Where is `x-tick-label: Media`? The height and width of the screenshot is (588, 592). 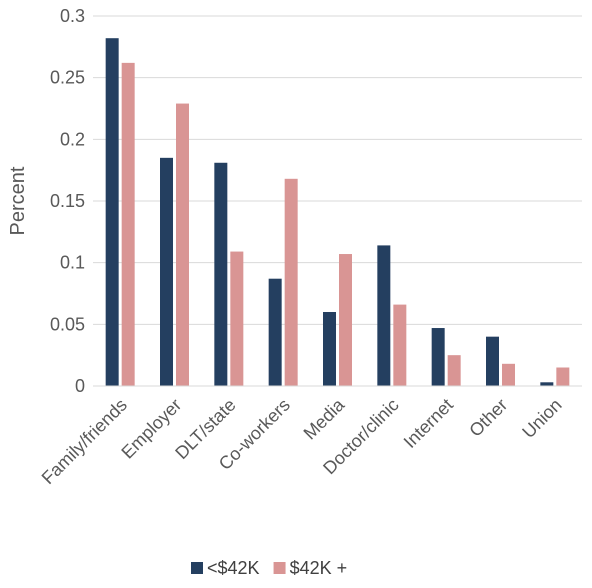
x-tick-label: Media is located at coordinates (325, 419).